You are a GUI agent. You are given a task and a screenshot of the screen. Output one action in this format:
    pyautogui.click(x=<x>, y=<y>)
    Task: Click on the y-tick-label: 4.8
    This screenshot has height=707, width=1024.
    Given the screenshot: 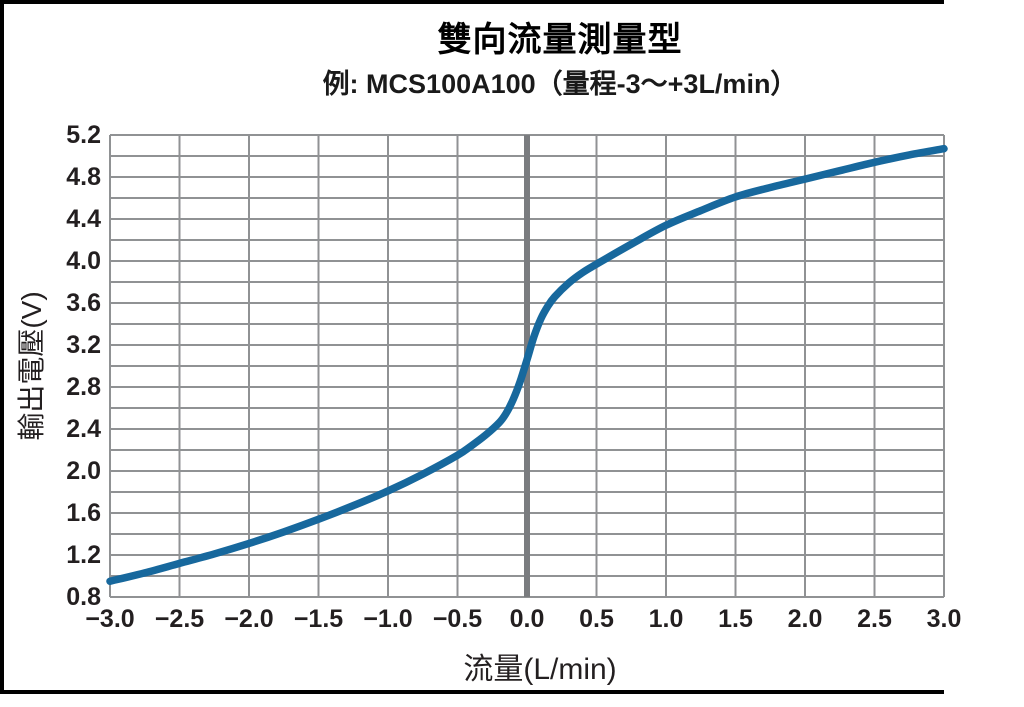 What is the action you would take?
    pyautogui.click(x=83, y=177)
    